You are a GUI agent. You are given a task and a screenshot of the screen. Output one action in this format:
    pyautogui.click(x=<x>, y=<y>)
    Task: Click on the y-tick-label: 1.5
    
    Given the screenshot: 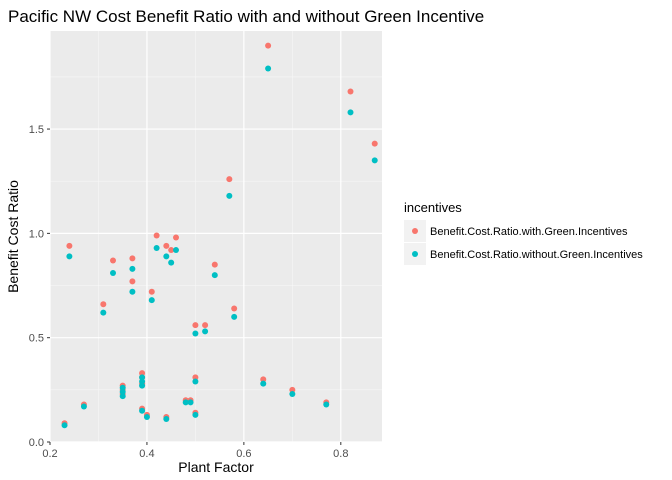 What is the action you would take?
    pyautogui.click(x=36, y=130)
    